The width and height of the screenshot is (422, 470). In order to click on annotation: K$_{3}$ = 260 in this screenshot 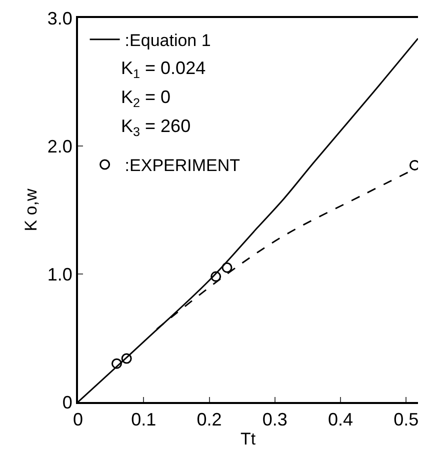, I will do `click(156, 127)`.